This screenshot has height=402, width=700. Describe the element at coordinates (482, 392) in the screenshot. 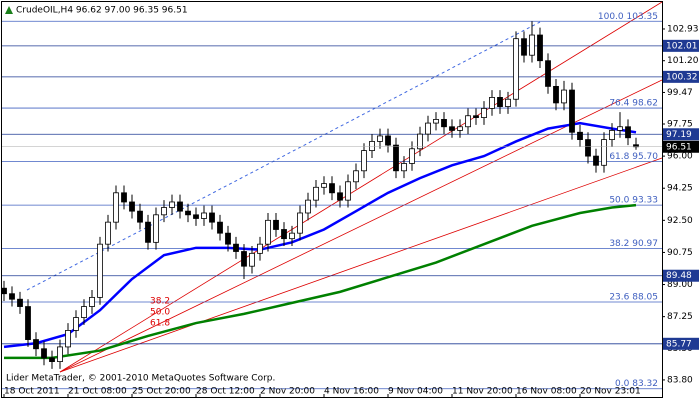

I see `x-tick-label: 11 Nov 20:00` at that location.